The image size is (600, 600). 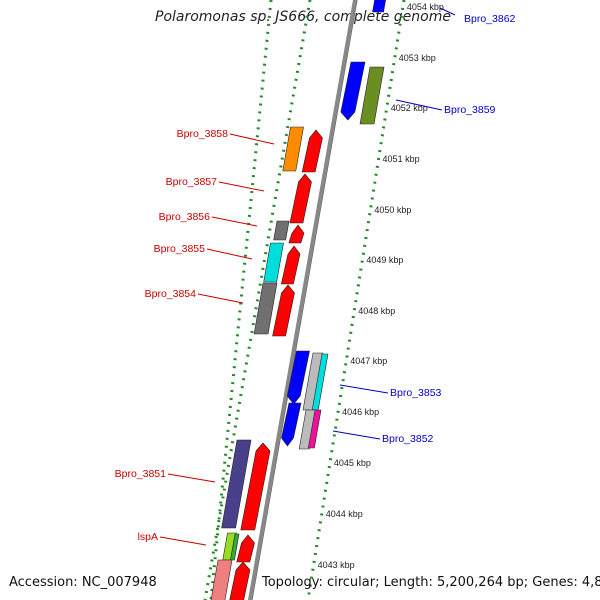 I want to click on gene-bpro-3856-block, so click(x=281, y=230).